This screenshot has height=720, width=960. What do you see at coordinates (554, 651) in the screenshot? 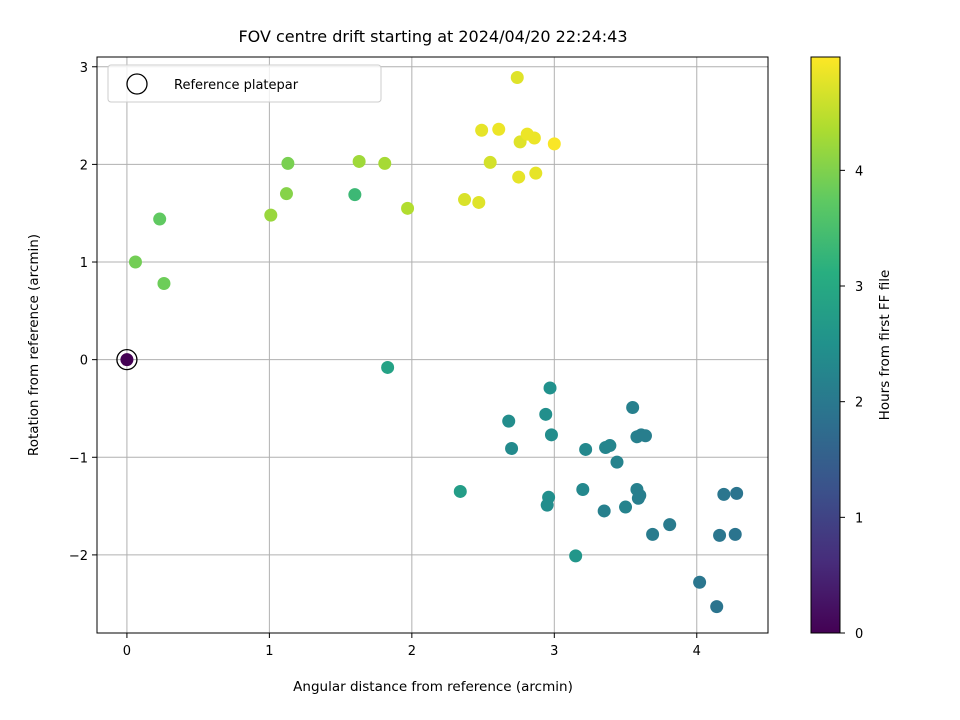
I see `x-tick-label: 3` at bounding box center [554, 651].